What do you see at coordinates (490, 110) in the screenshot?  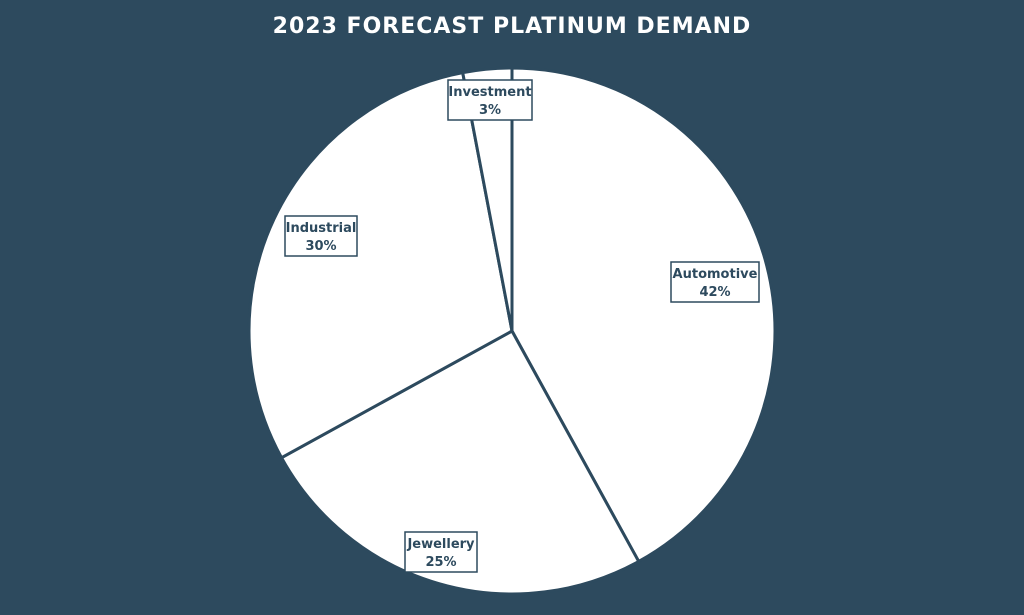 I see `slice-label-value: 3%` at bounding box center [490, 110].